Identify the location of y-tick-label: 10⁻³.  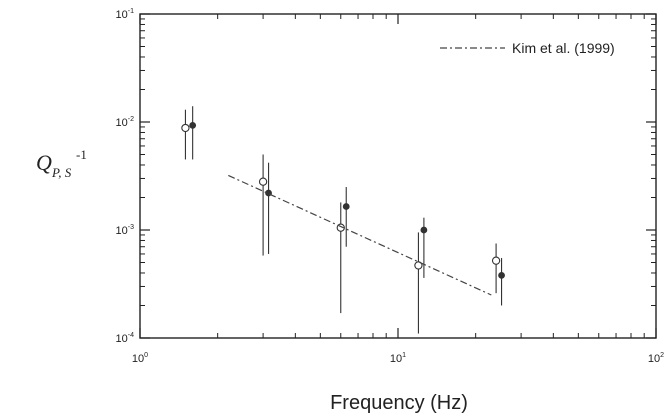
(125, 230).